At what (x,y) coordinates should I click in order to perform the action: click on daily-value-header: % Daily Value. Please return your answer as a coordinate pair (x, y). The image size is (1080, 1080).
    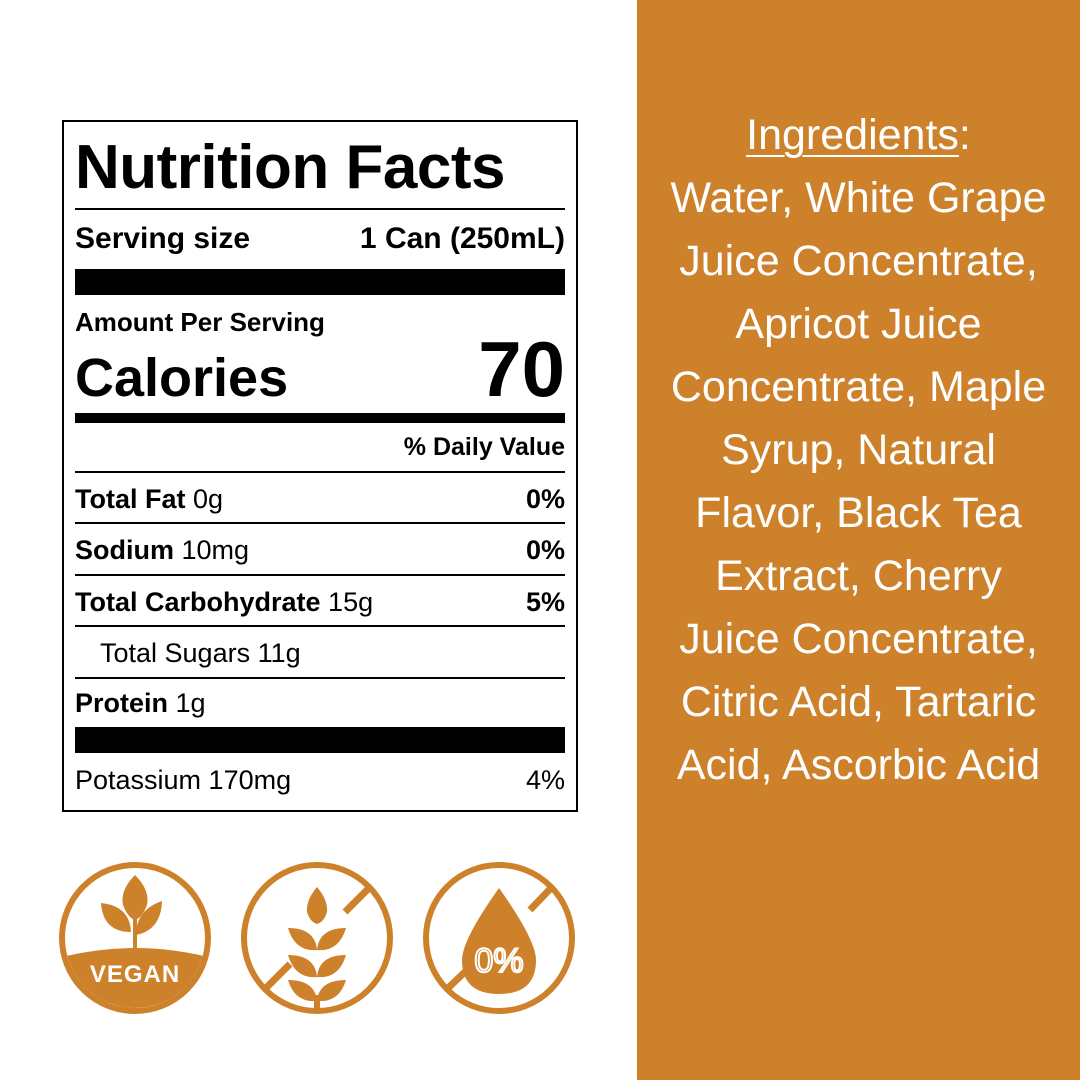
    Looking at the image, I should click on (320, 447).